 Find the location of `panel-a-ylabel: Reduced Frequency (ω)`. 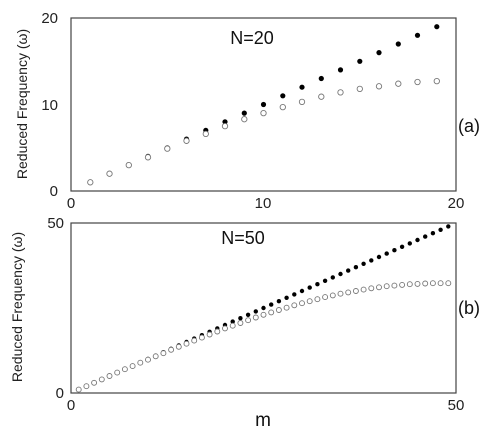

panel-a-ylabel: Reduced Frequency (ω) is located at coordinates (22, 104).